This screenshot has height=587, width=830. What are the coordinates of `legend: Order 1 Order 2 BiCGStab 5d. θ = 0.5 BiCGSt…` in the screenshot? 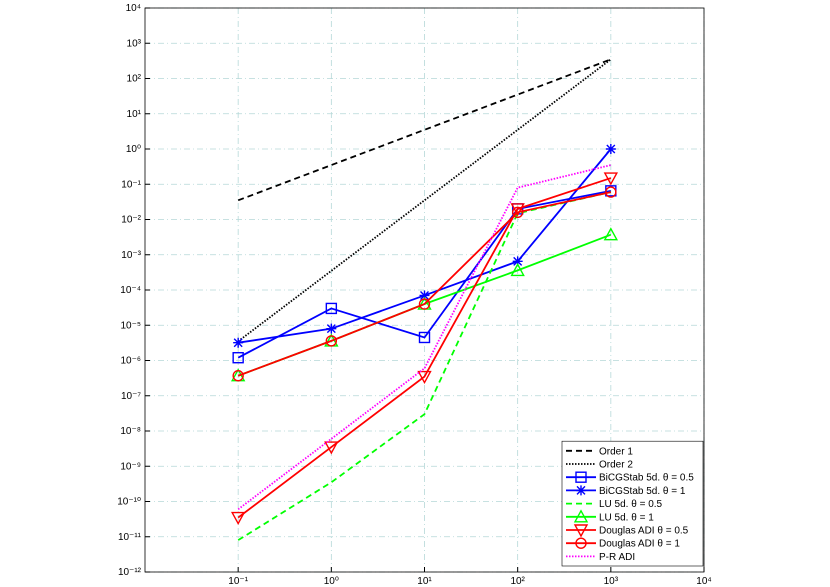 It's located at (632, 503).